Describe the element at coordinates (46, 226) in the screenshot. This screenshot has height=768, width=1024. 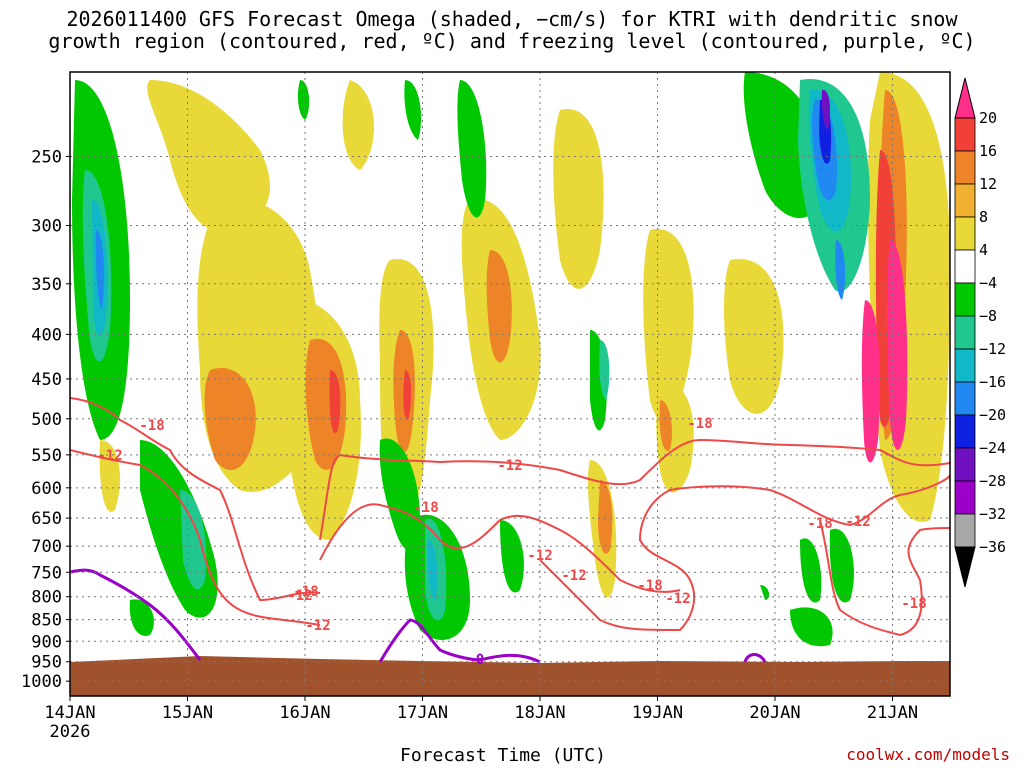
I see `y-tick-label: 300` at that location.